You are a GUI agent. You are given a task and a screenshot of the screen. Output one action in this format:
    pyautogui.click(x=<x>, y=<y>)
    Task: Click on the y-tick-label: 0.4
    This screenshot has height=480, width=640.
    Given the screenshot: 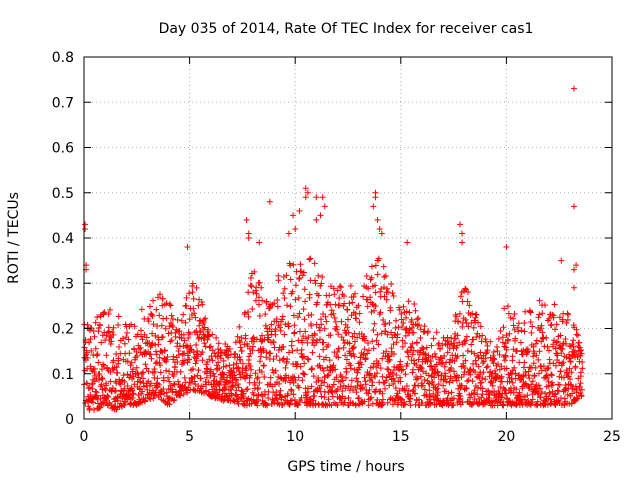 What is the action you would take?
    pyautogui.click(x=63, y=239)
    